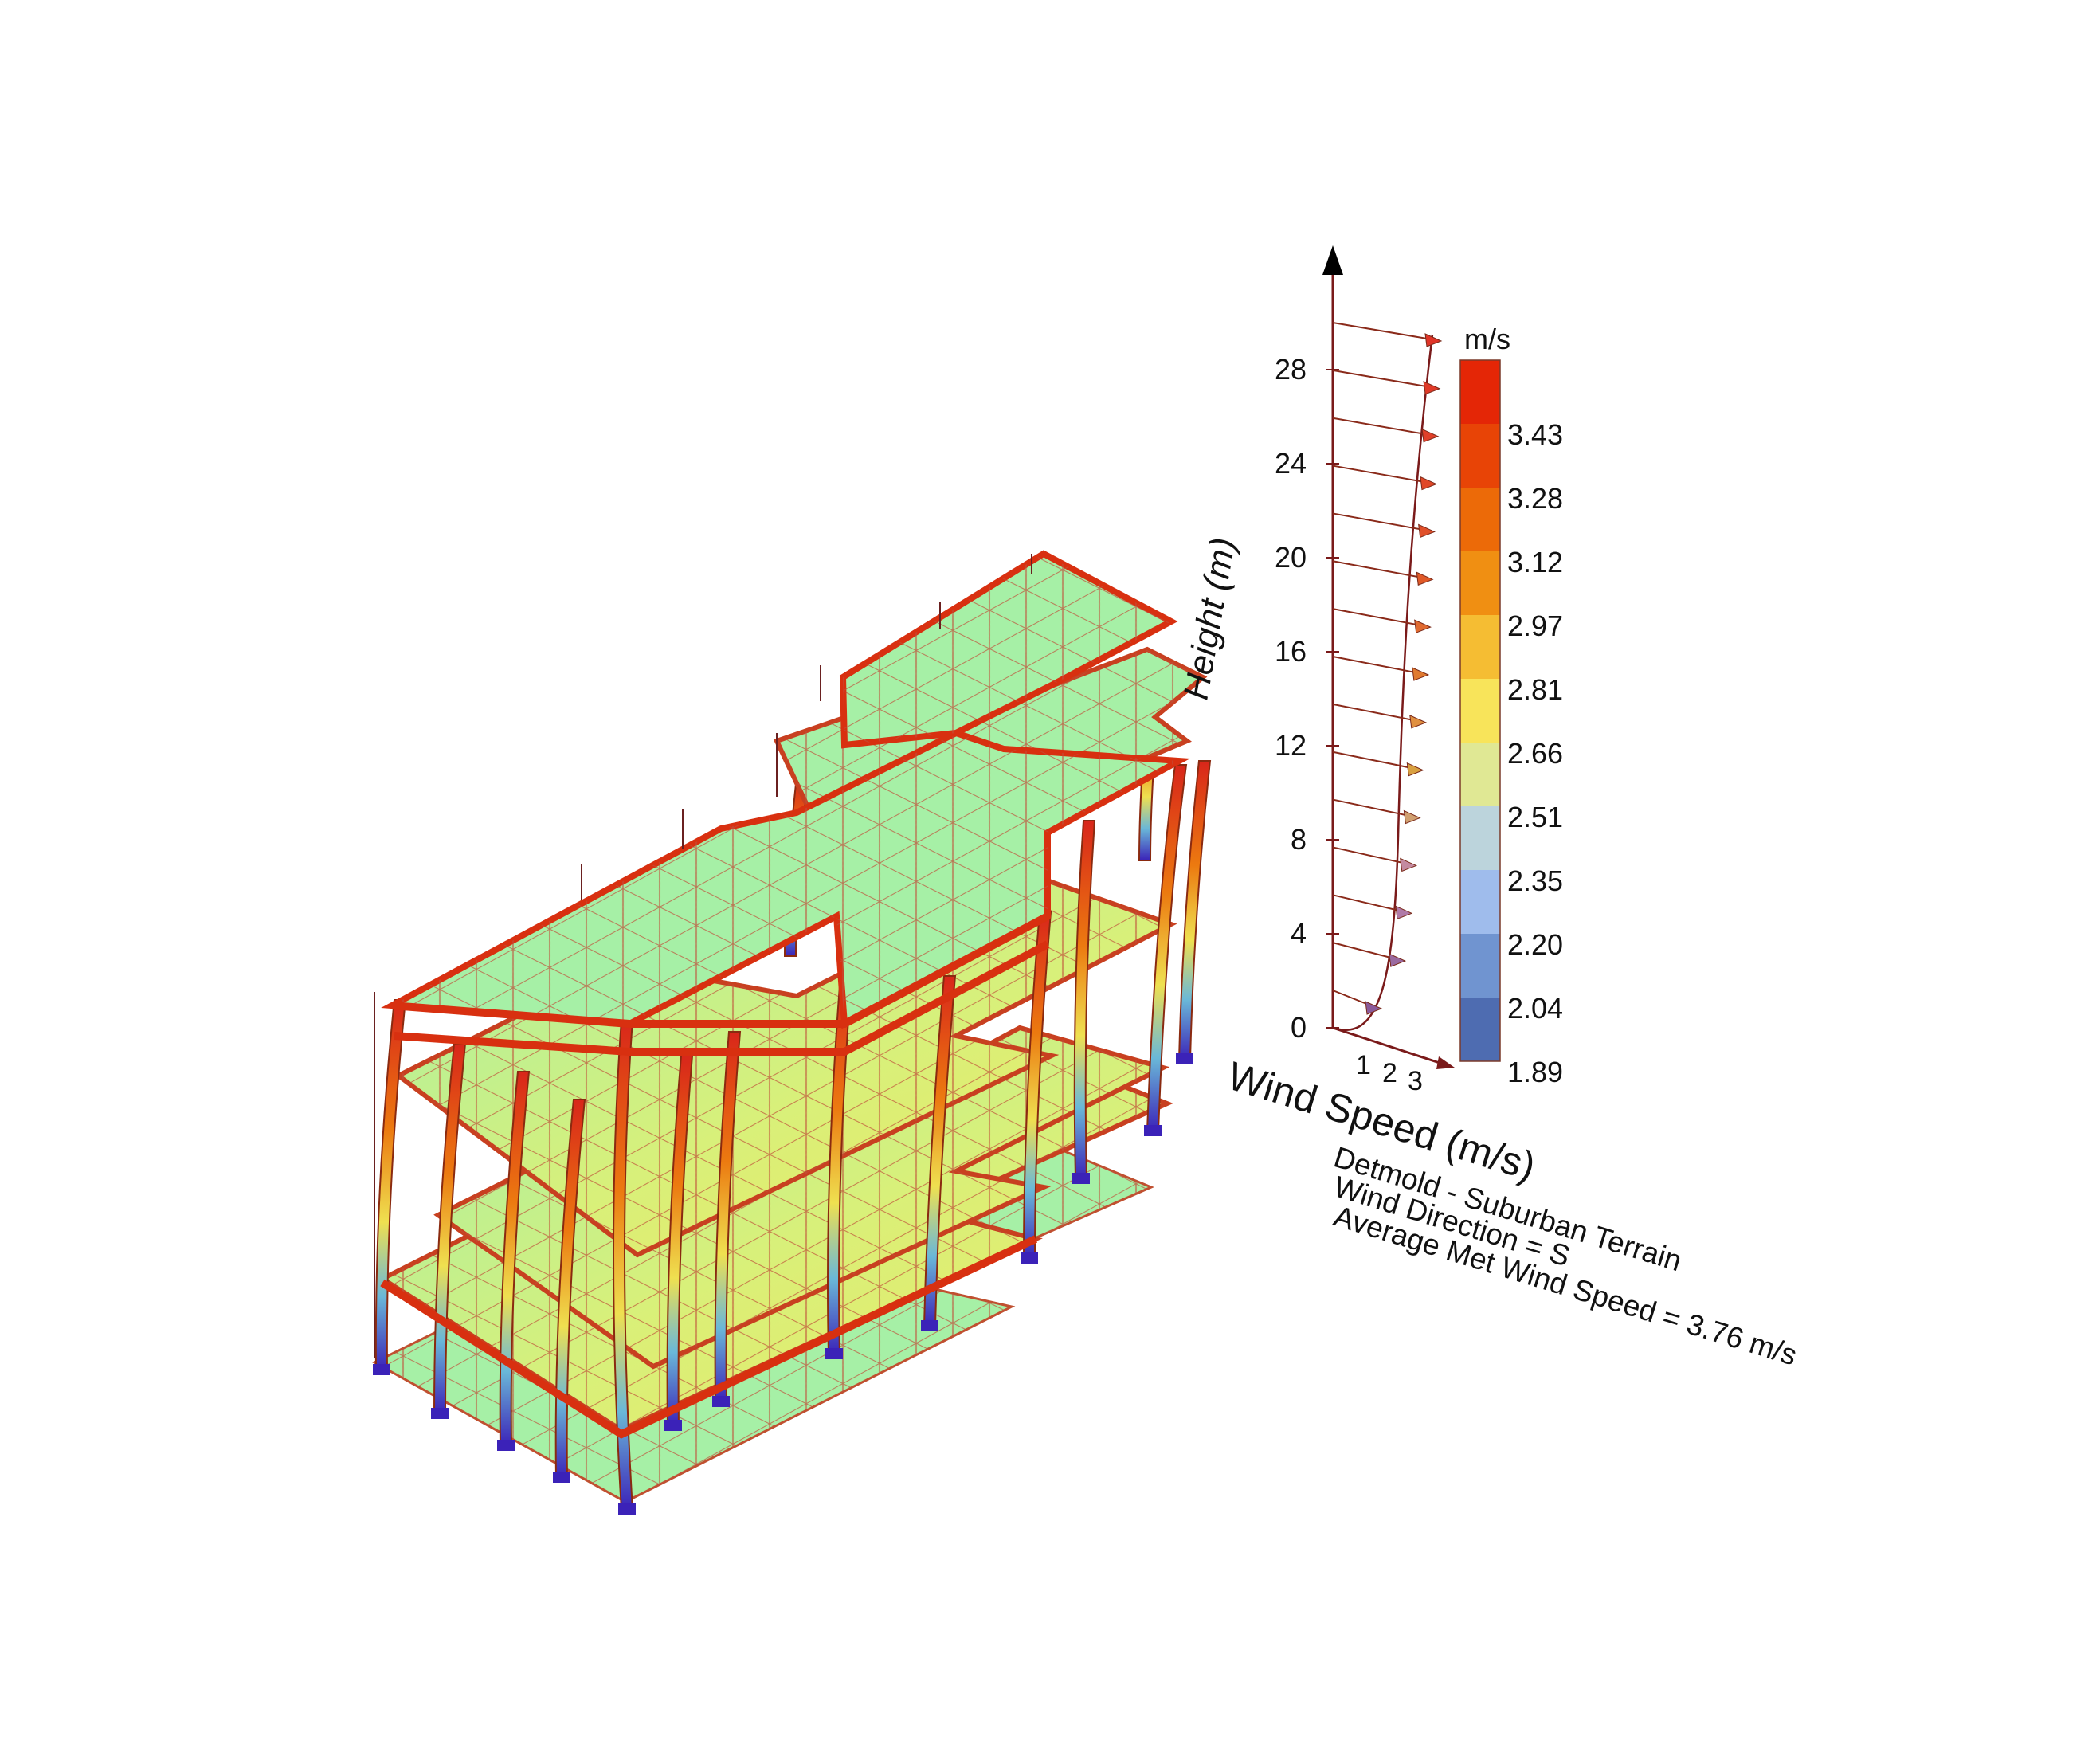 Image resolution: width=2100 pixels, height=1764 pixels. Describe the element at coordinates (1415, 1081) in the screenshot. I see `x-tick-label: 3` at that location.